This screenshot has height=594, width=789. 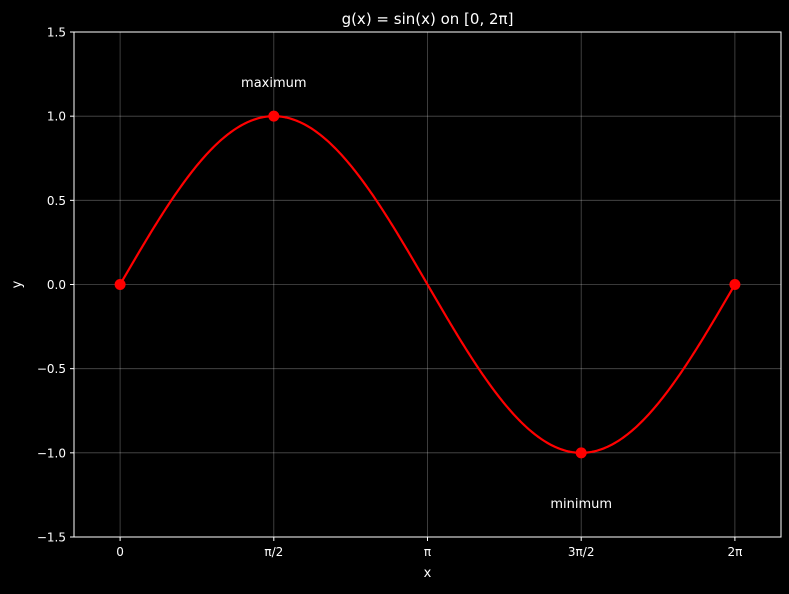 I want to click on annotation-maximum: maximum, so click(x=274, y=83).